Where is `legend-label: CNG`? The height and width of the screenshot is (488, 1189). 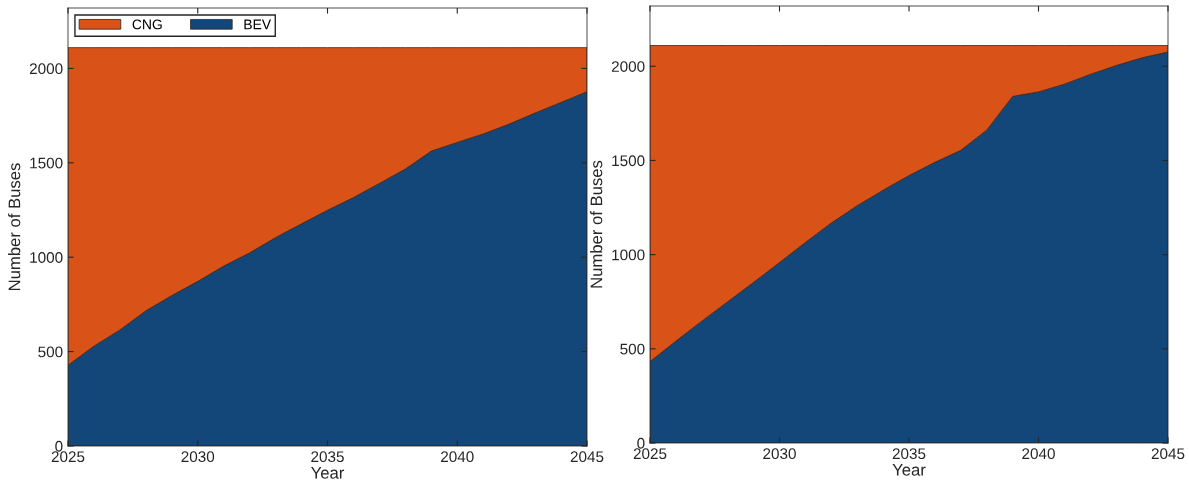 legend-label: CNG is located at coordinates (147, 24).